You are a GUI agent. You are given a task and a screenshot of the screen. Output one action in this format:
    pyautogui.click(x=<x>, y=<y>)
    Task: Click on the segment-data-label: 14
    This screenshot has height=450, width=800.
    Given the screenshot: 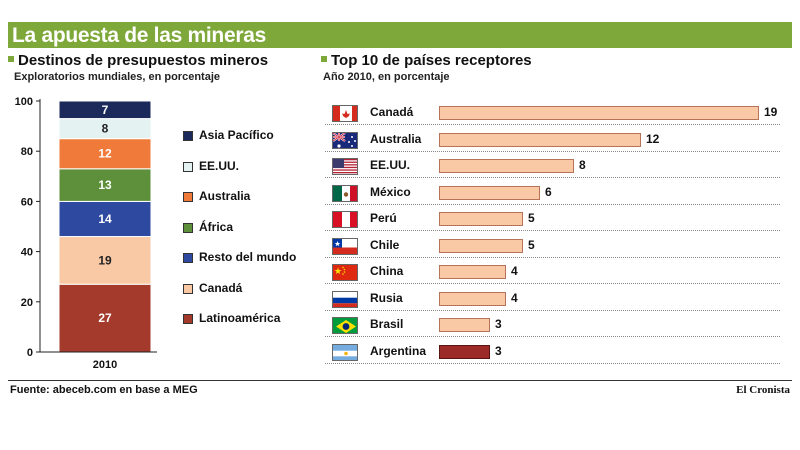 What is the action you would take?
    pyautogui.click(x=105, y=219)
    